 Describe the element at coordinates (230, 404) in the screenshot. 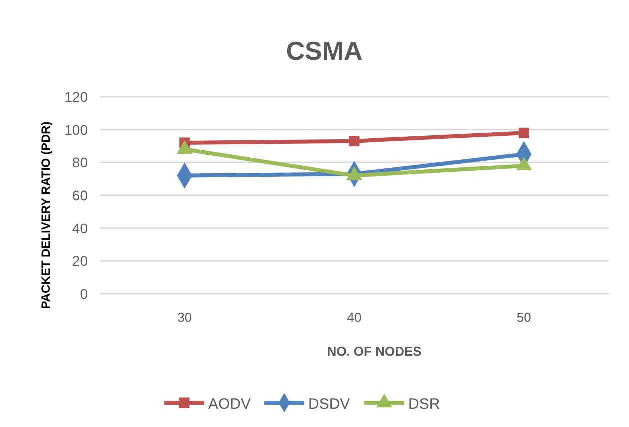

I see `legend-label: AODV` at that location.